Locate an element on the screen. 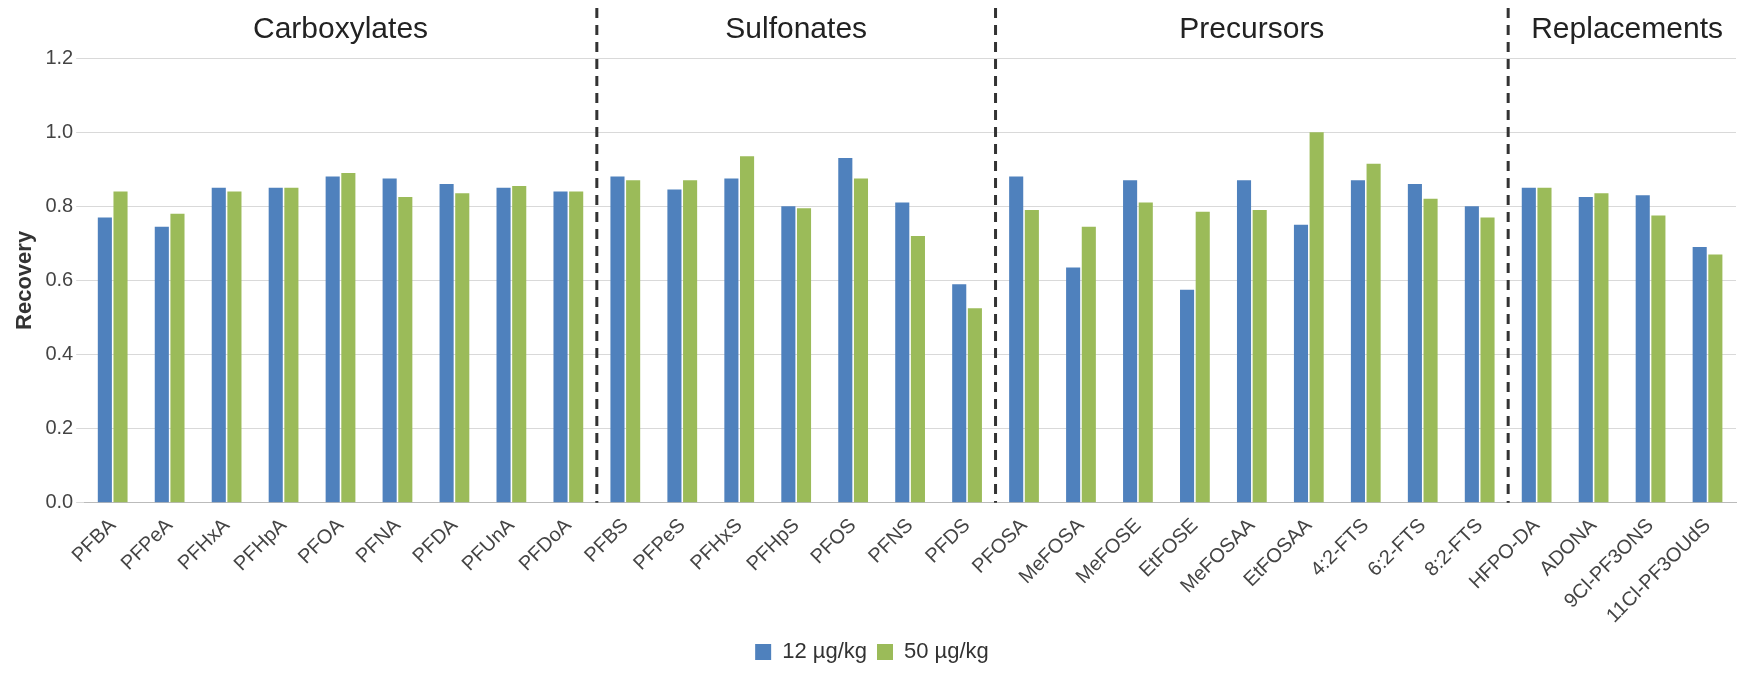 The image size is (1754, 681). text: Replacements is located at coordinates (1627, 28).